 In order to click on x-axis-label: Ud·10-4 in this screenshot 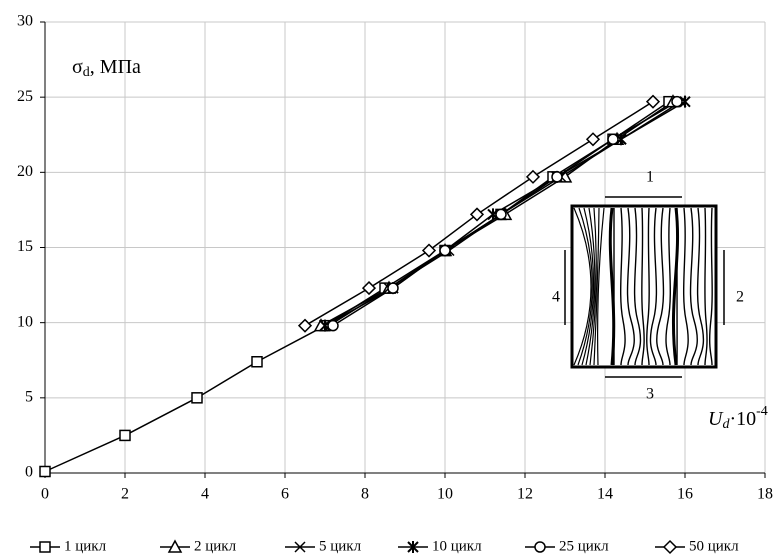, I will do `click(738, 418)`.